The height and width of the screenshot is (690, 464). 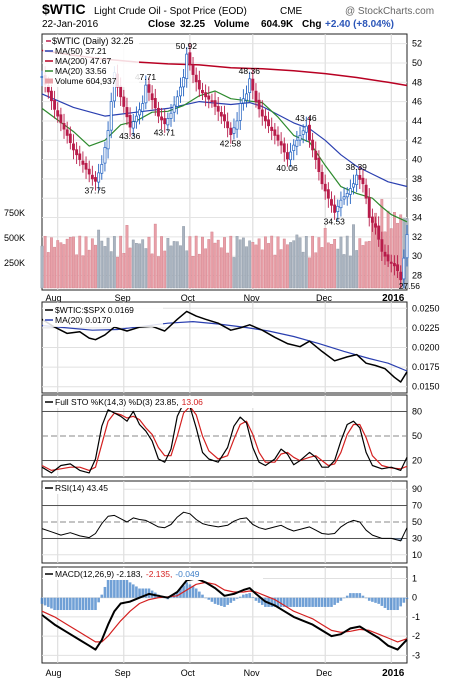 What do you see at coordinates (70, 24) in the screenshot?
I see `quote-date: 22-Jan-2016` at bounding box center [70, 24].